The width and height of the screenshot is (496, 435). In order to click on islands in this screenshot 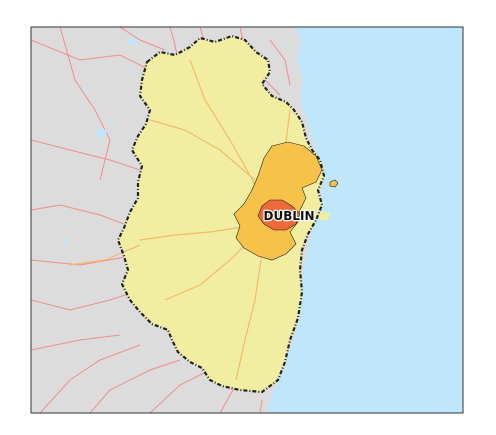, I will do `click(328, 199)`.